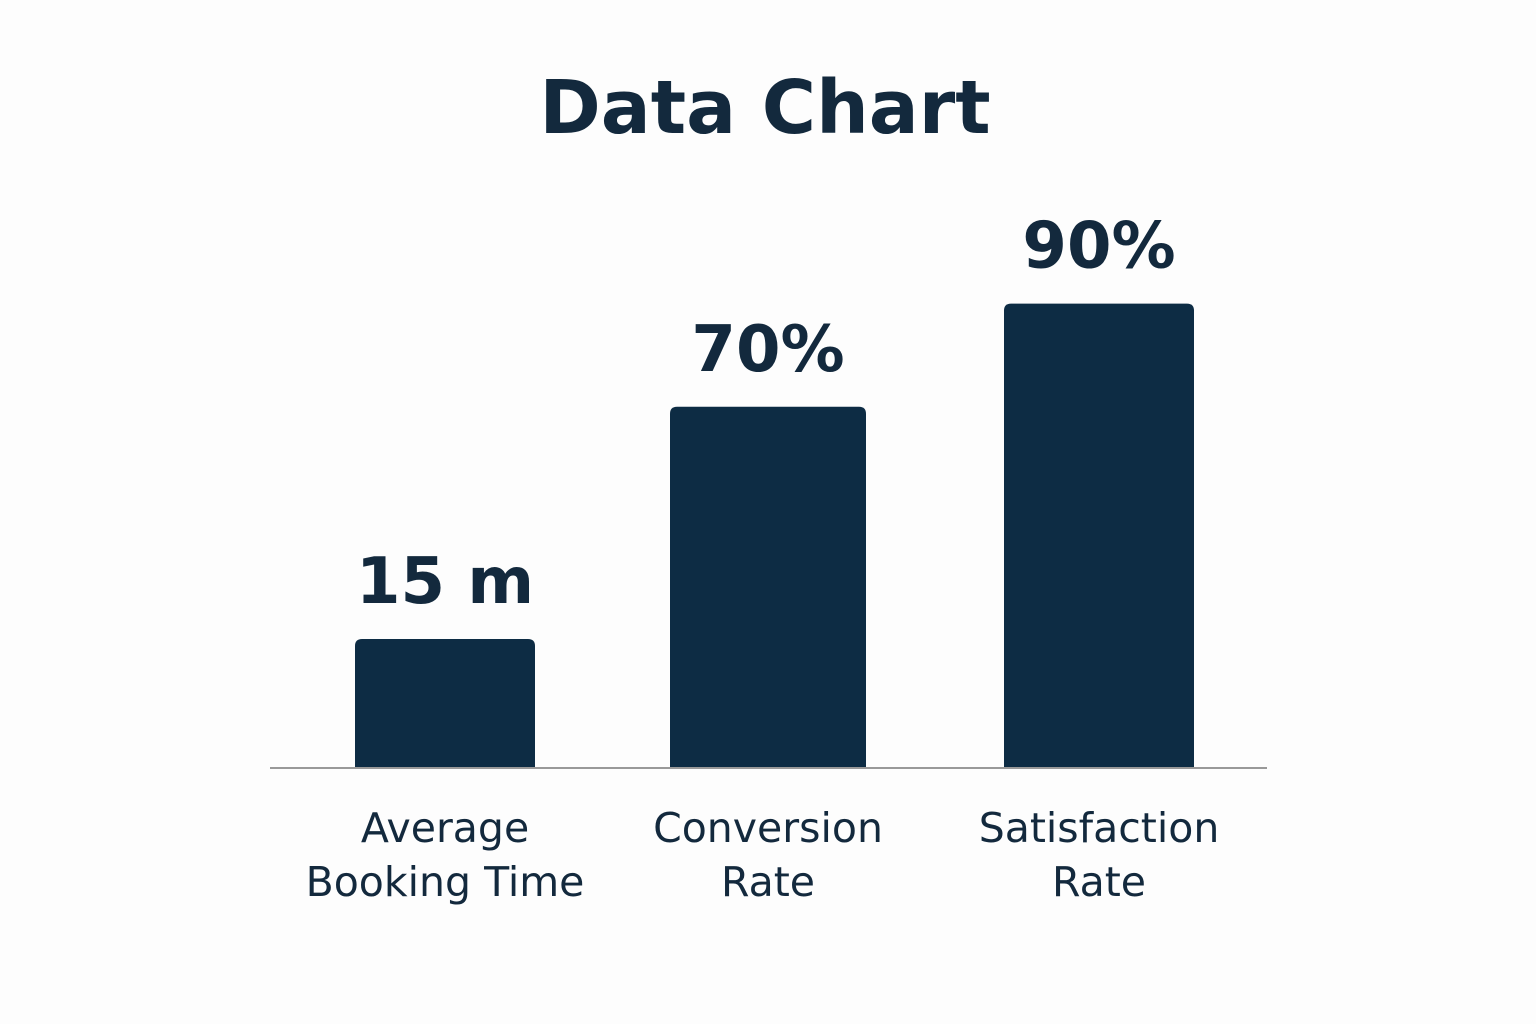  What do you see at coordinates (445, 882) in the screenshot?
I see `category-label-0-line-1: Booking Time` at bounding box center [445, 882].